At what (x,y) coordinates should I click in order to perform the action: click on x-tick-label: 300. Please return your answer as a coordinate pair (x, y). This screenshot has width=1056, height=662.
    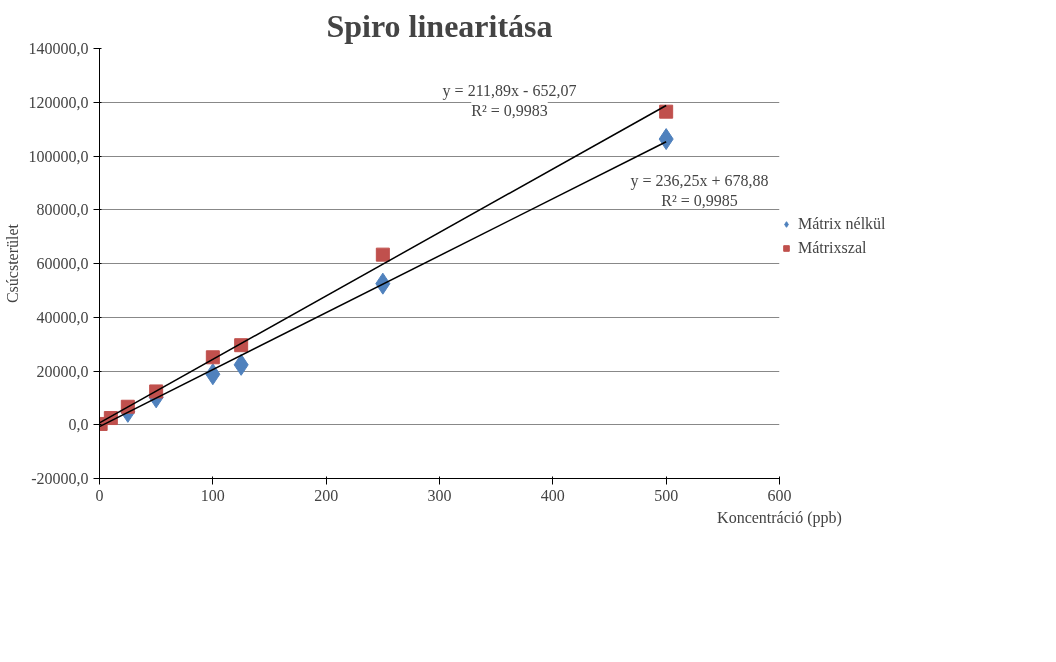
    Looking at the image, I should click on (439, 495).